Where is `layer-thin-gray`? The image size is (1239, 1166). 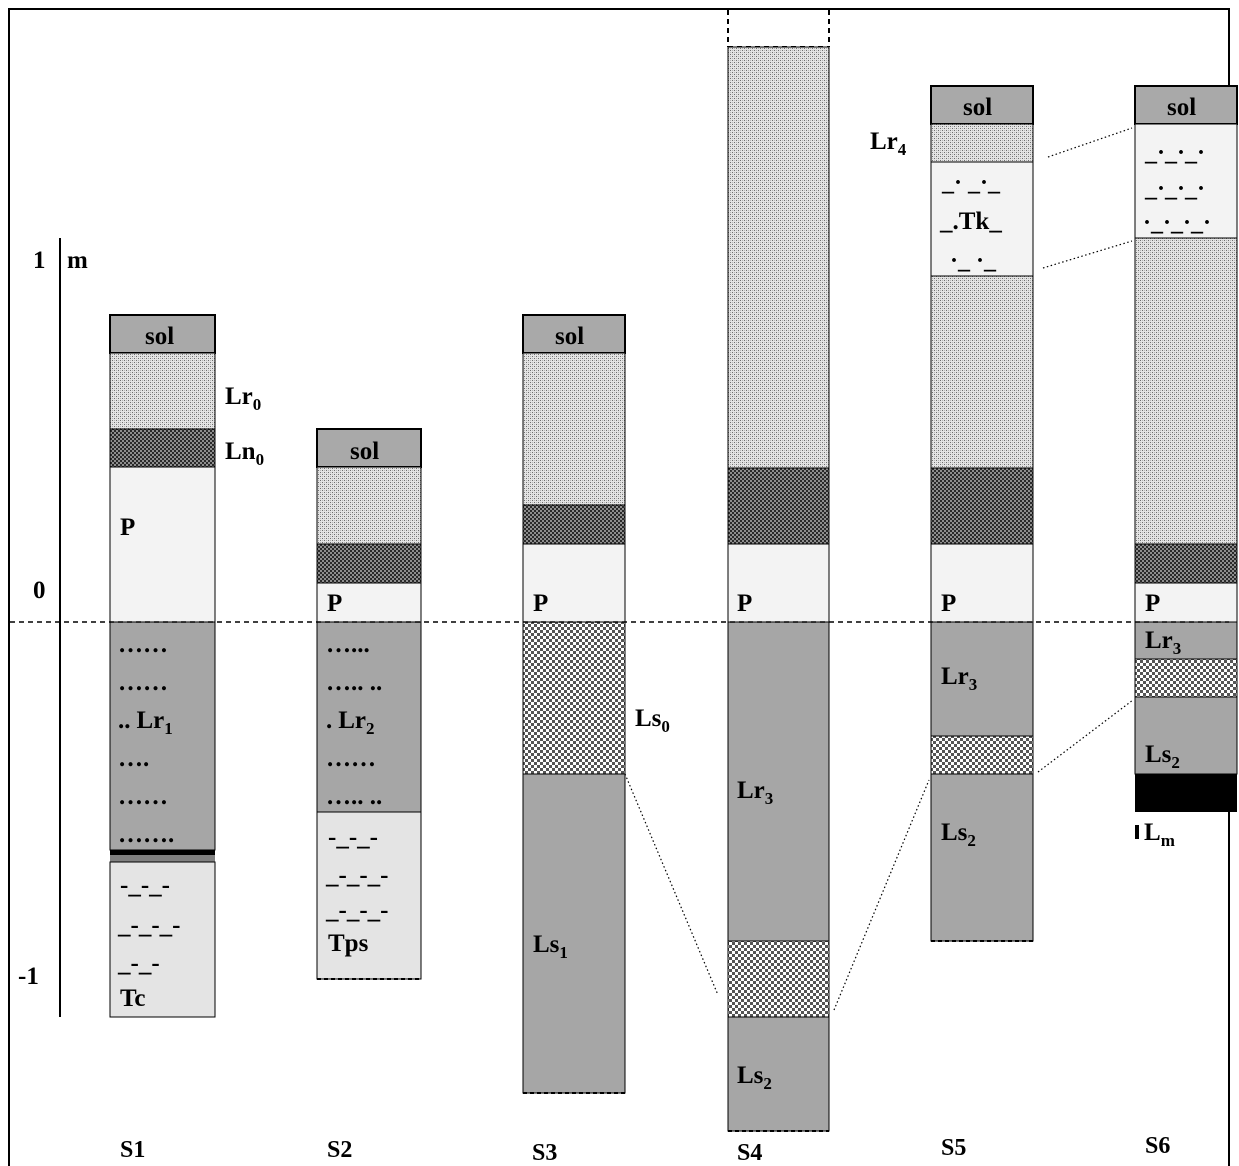
layer-thin-gray is located at coordinates (162, 858).